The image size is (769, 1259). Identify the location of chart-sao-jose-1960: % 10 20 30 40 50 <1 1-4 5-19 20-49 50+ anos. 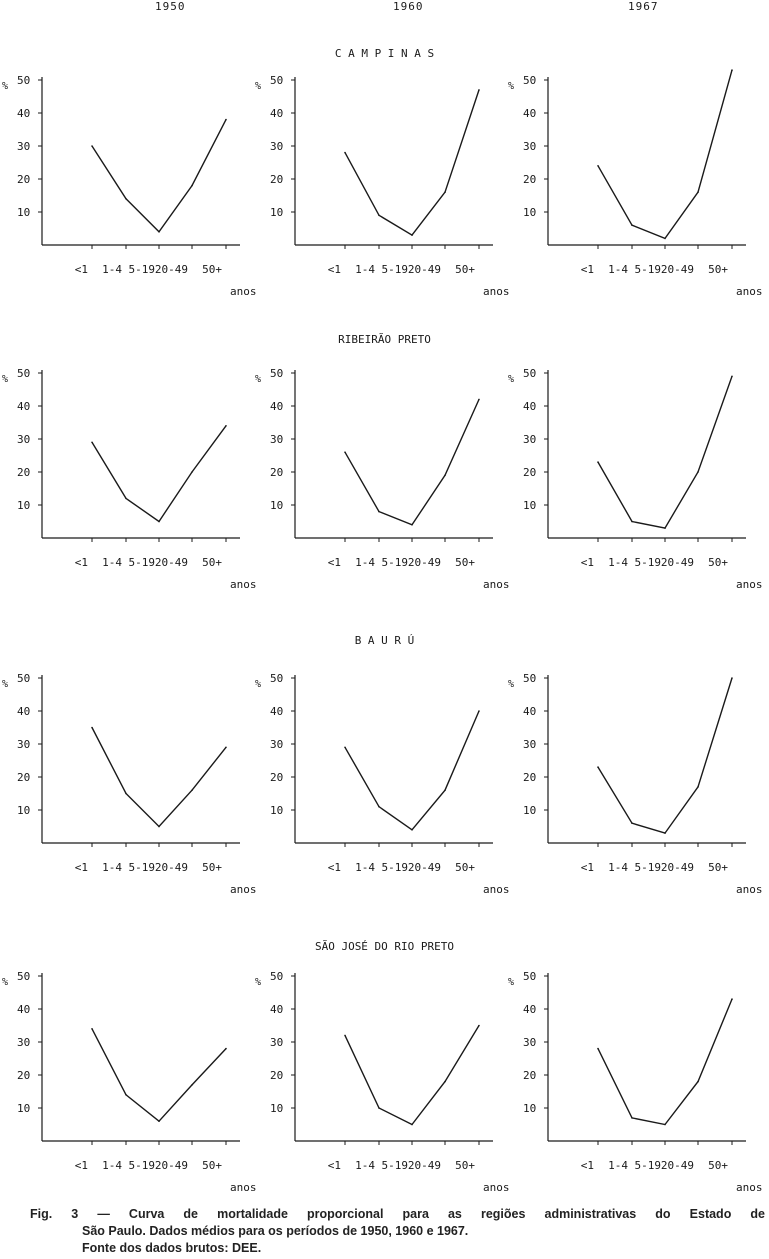
(381, 1093).